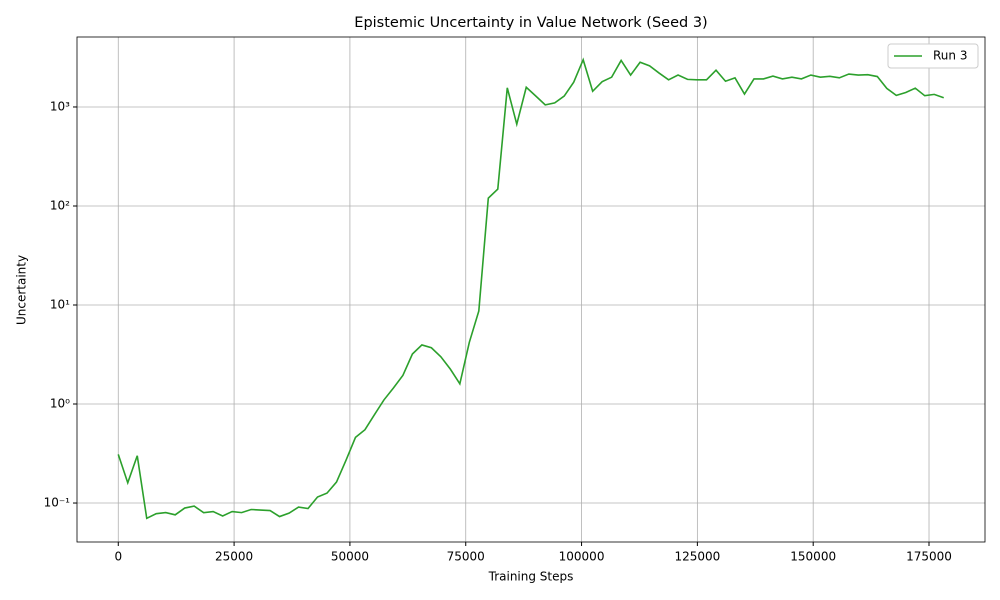 This screenshot has width=1000, height=600. I want to click on x-tick-label: 100000, so click(582, 557).